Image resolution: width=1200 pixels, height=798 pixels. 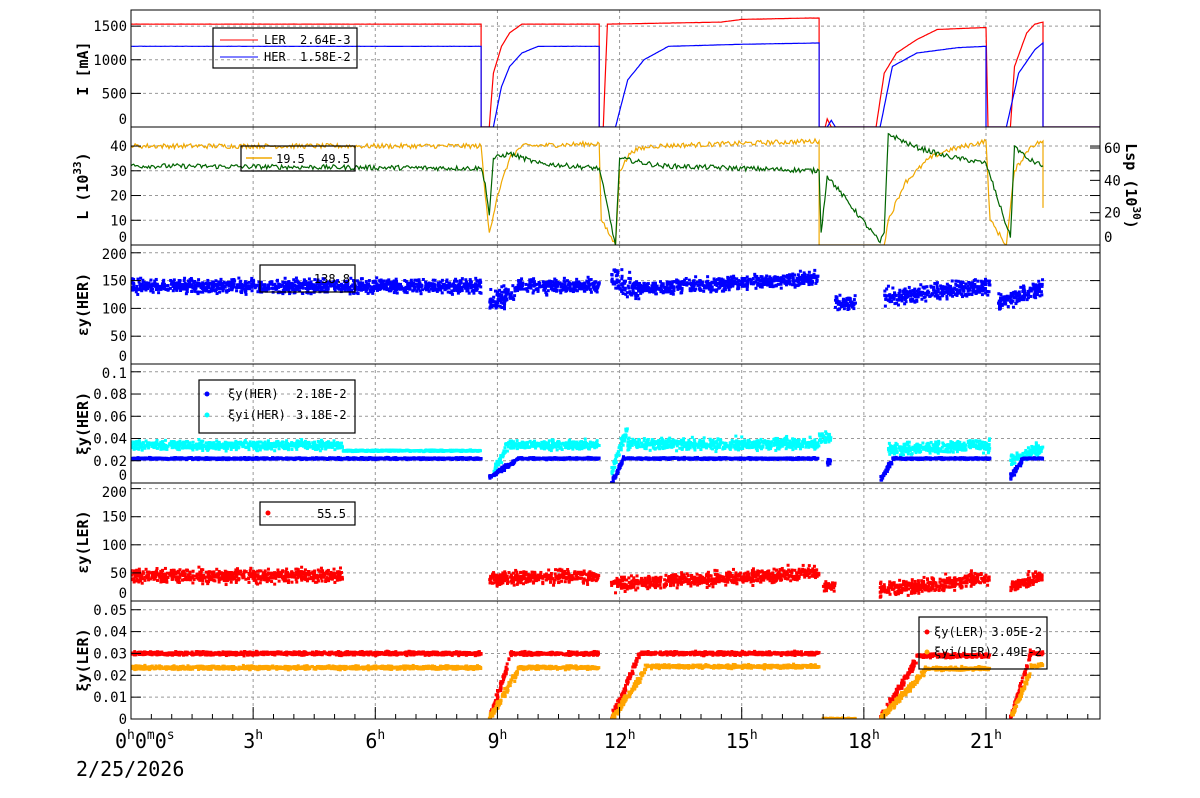 I want to click on right-y-tick-label: 60, so click(x=1112, y=149).